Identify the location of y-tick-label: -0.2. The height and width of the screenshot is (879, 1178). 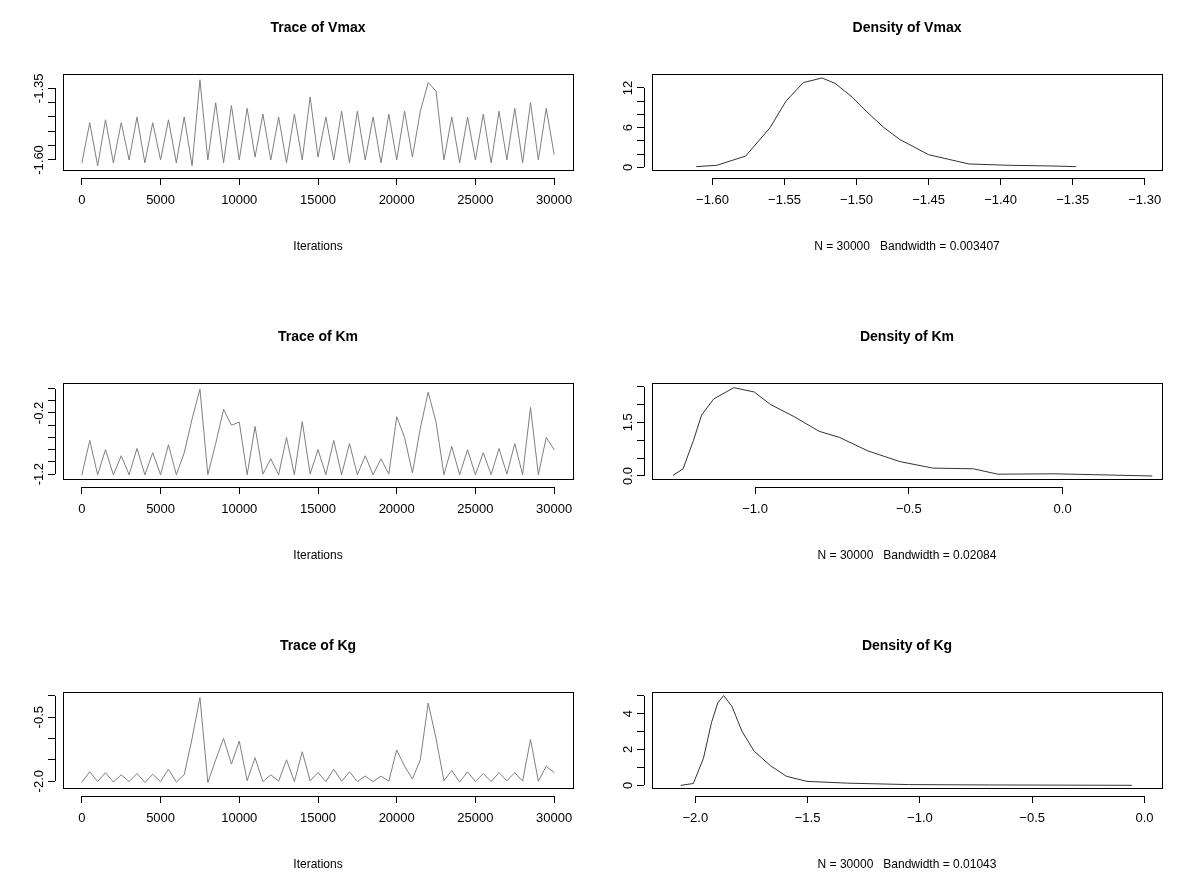
(38, 413).